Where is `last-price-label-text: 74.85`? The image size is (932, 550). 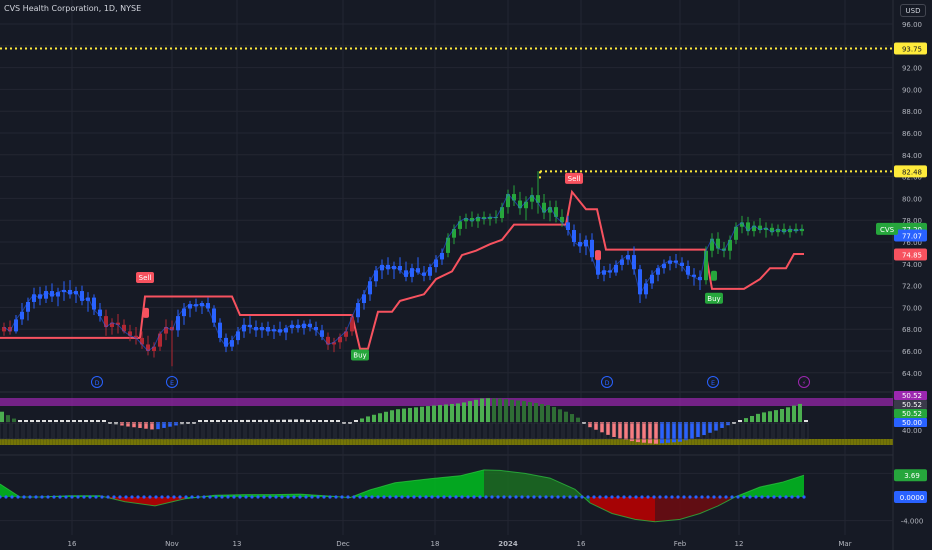
last-price-label-text: 74.85 is located at coordinates (912, 256).